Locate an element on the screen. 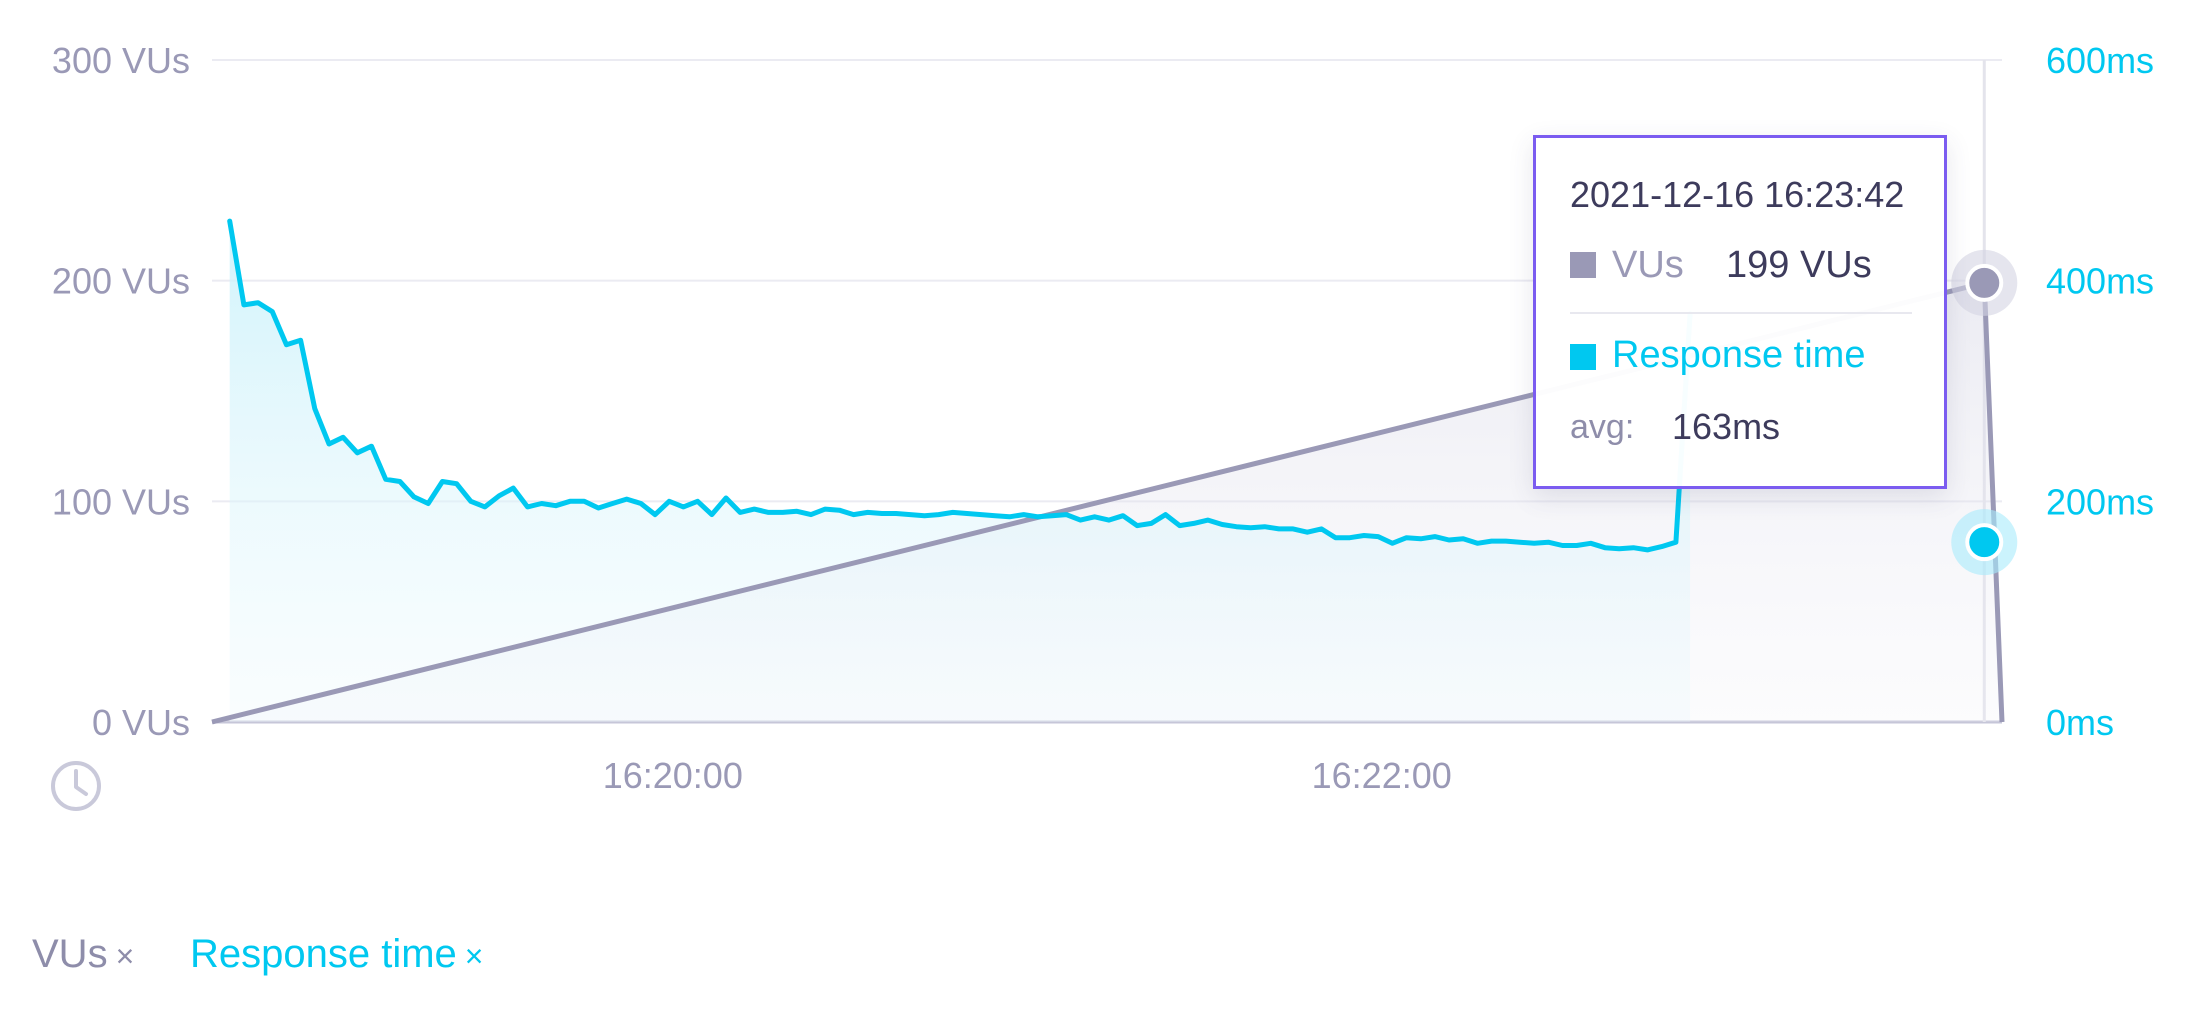 The height and width of the screenshot is (1026, 2211). tooltip-avg-label: avg: is located at coordinates (1602, 427).